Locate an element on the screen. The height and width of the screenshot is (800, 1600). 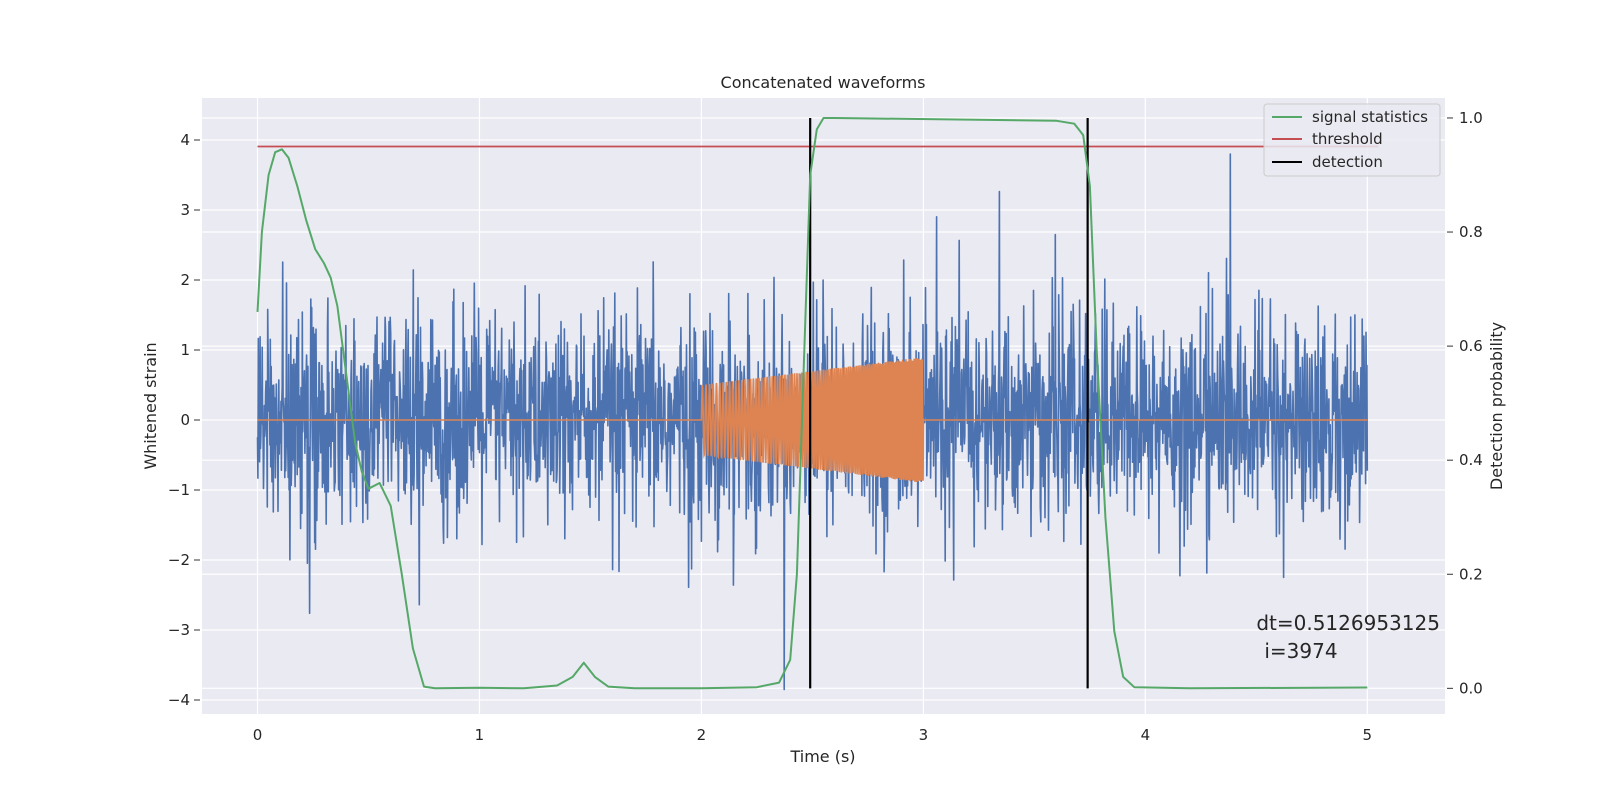
y-right-tick-label: 0.2 is located at coordinates (1471, 574).